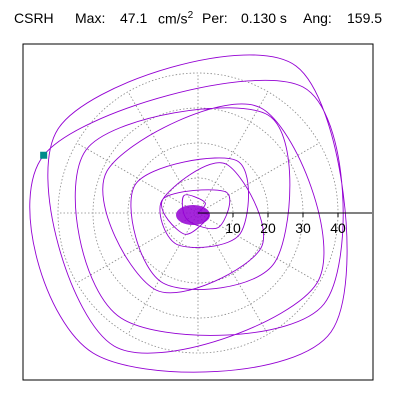 The image size is (400, 400). I want to click on radial-tick-label: 30, so click(303, 228).